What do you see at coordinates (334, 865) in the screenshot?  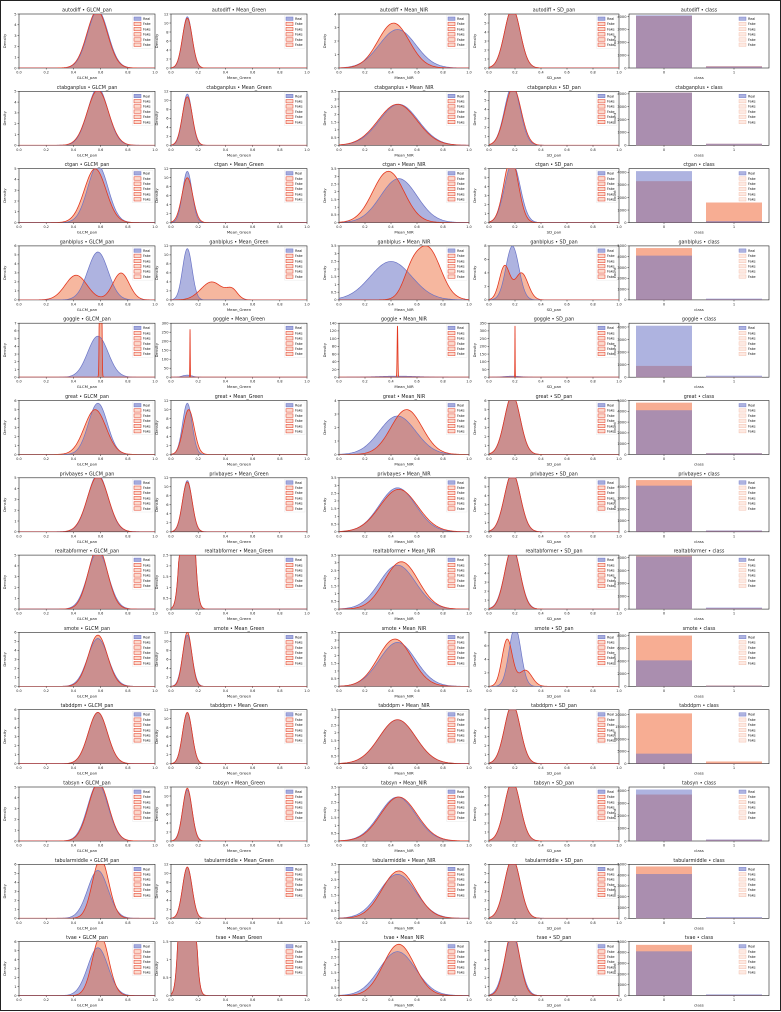 I see `y-tick-label: 3.5` at bounding box center [334, 865].